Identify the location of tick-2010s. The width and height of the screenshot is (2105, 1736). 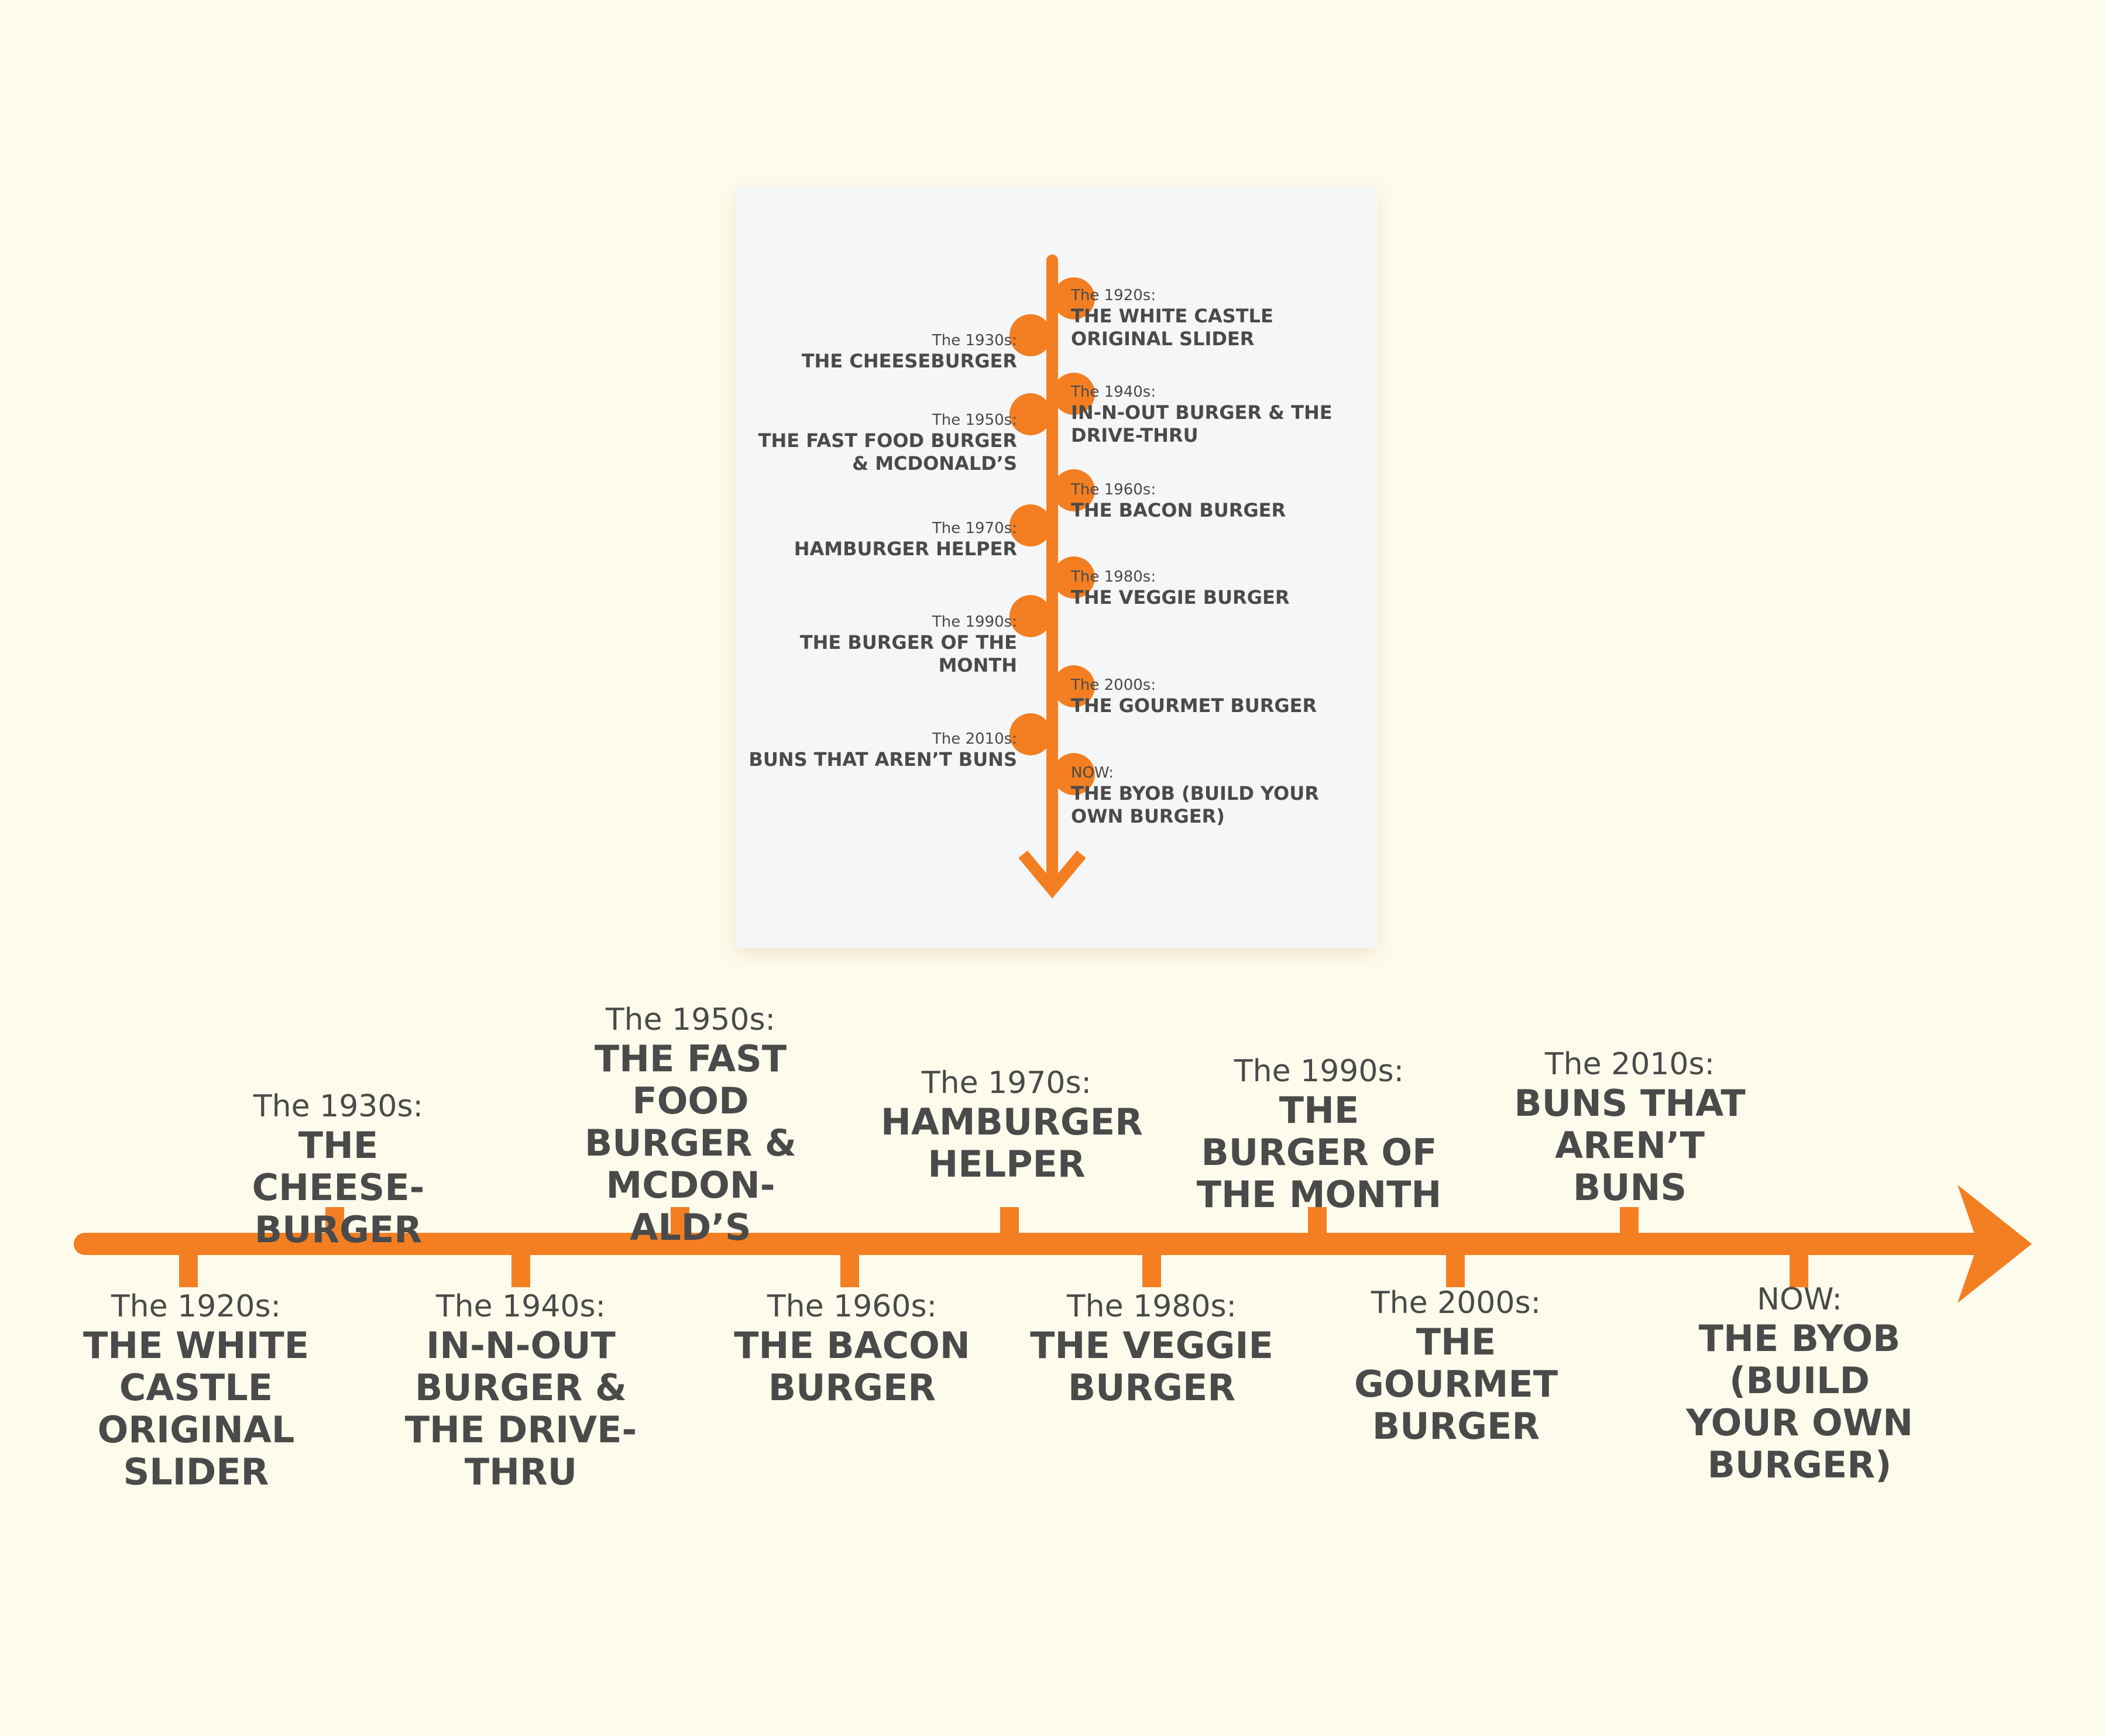
(1630, 1224).